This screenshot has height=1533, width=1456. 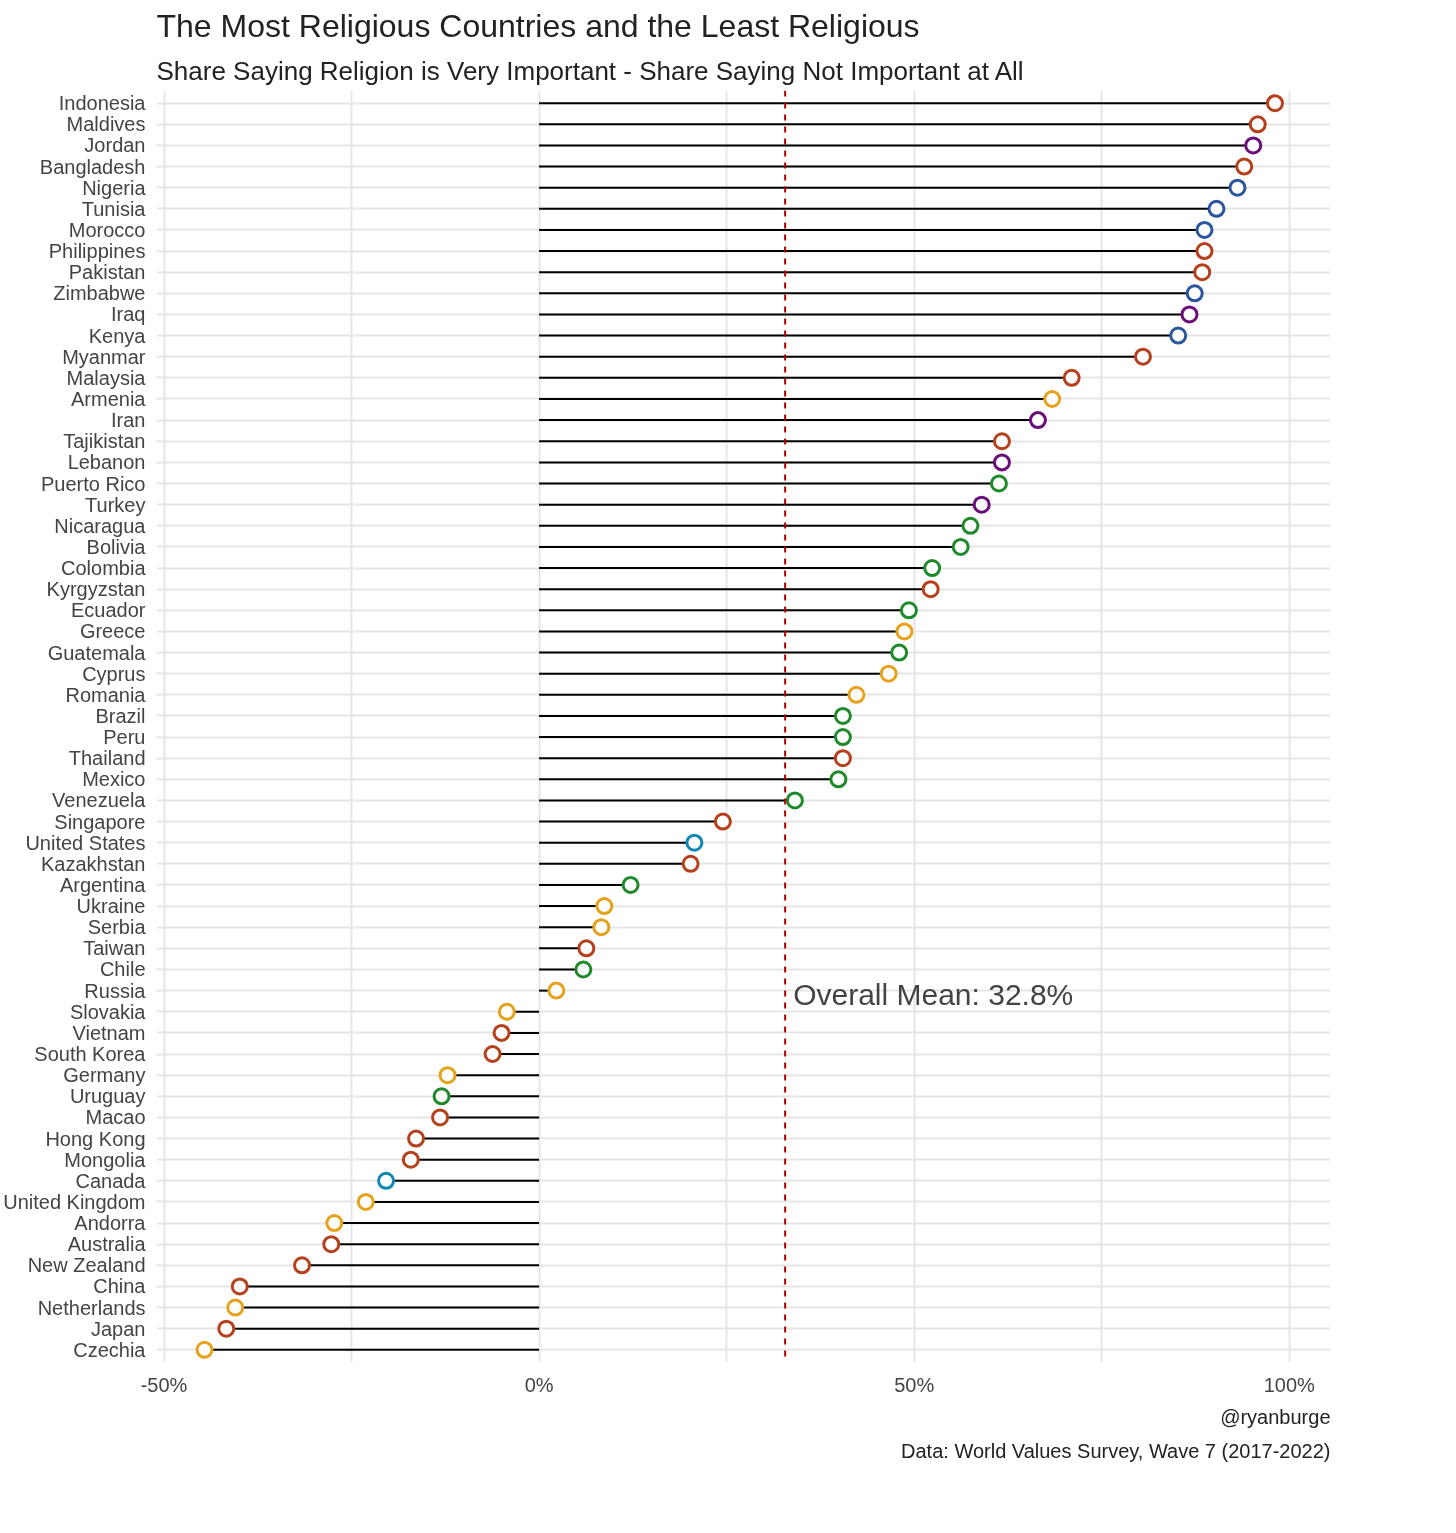 What do you see at coordinates (117, 335) in the screenshot?
I see `y-tick-label: Kenya` at bounding box center [117, 335].